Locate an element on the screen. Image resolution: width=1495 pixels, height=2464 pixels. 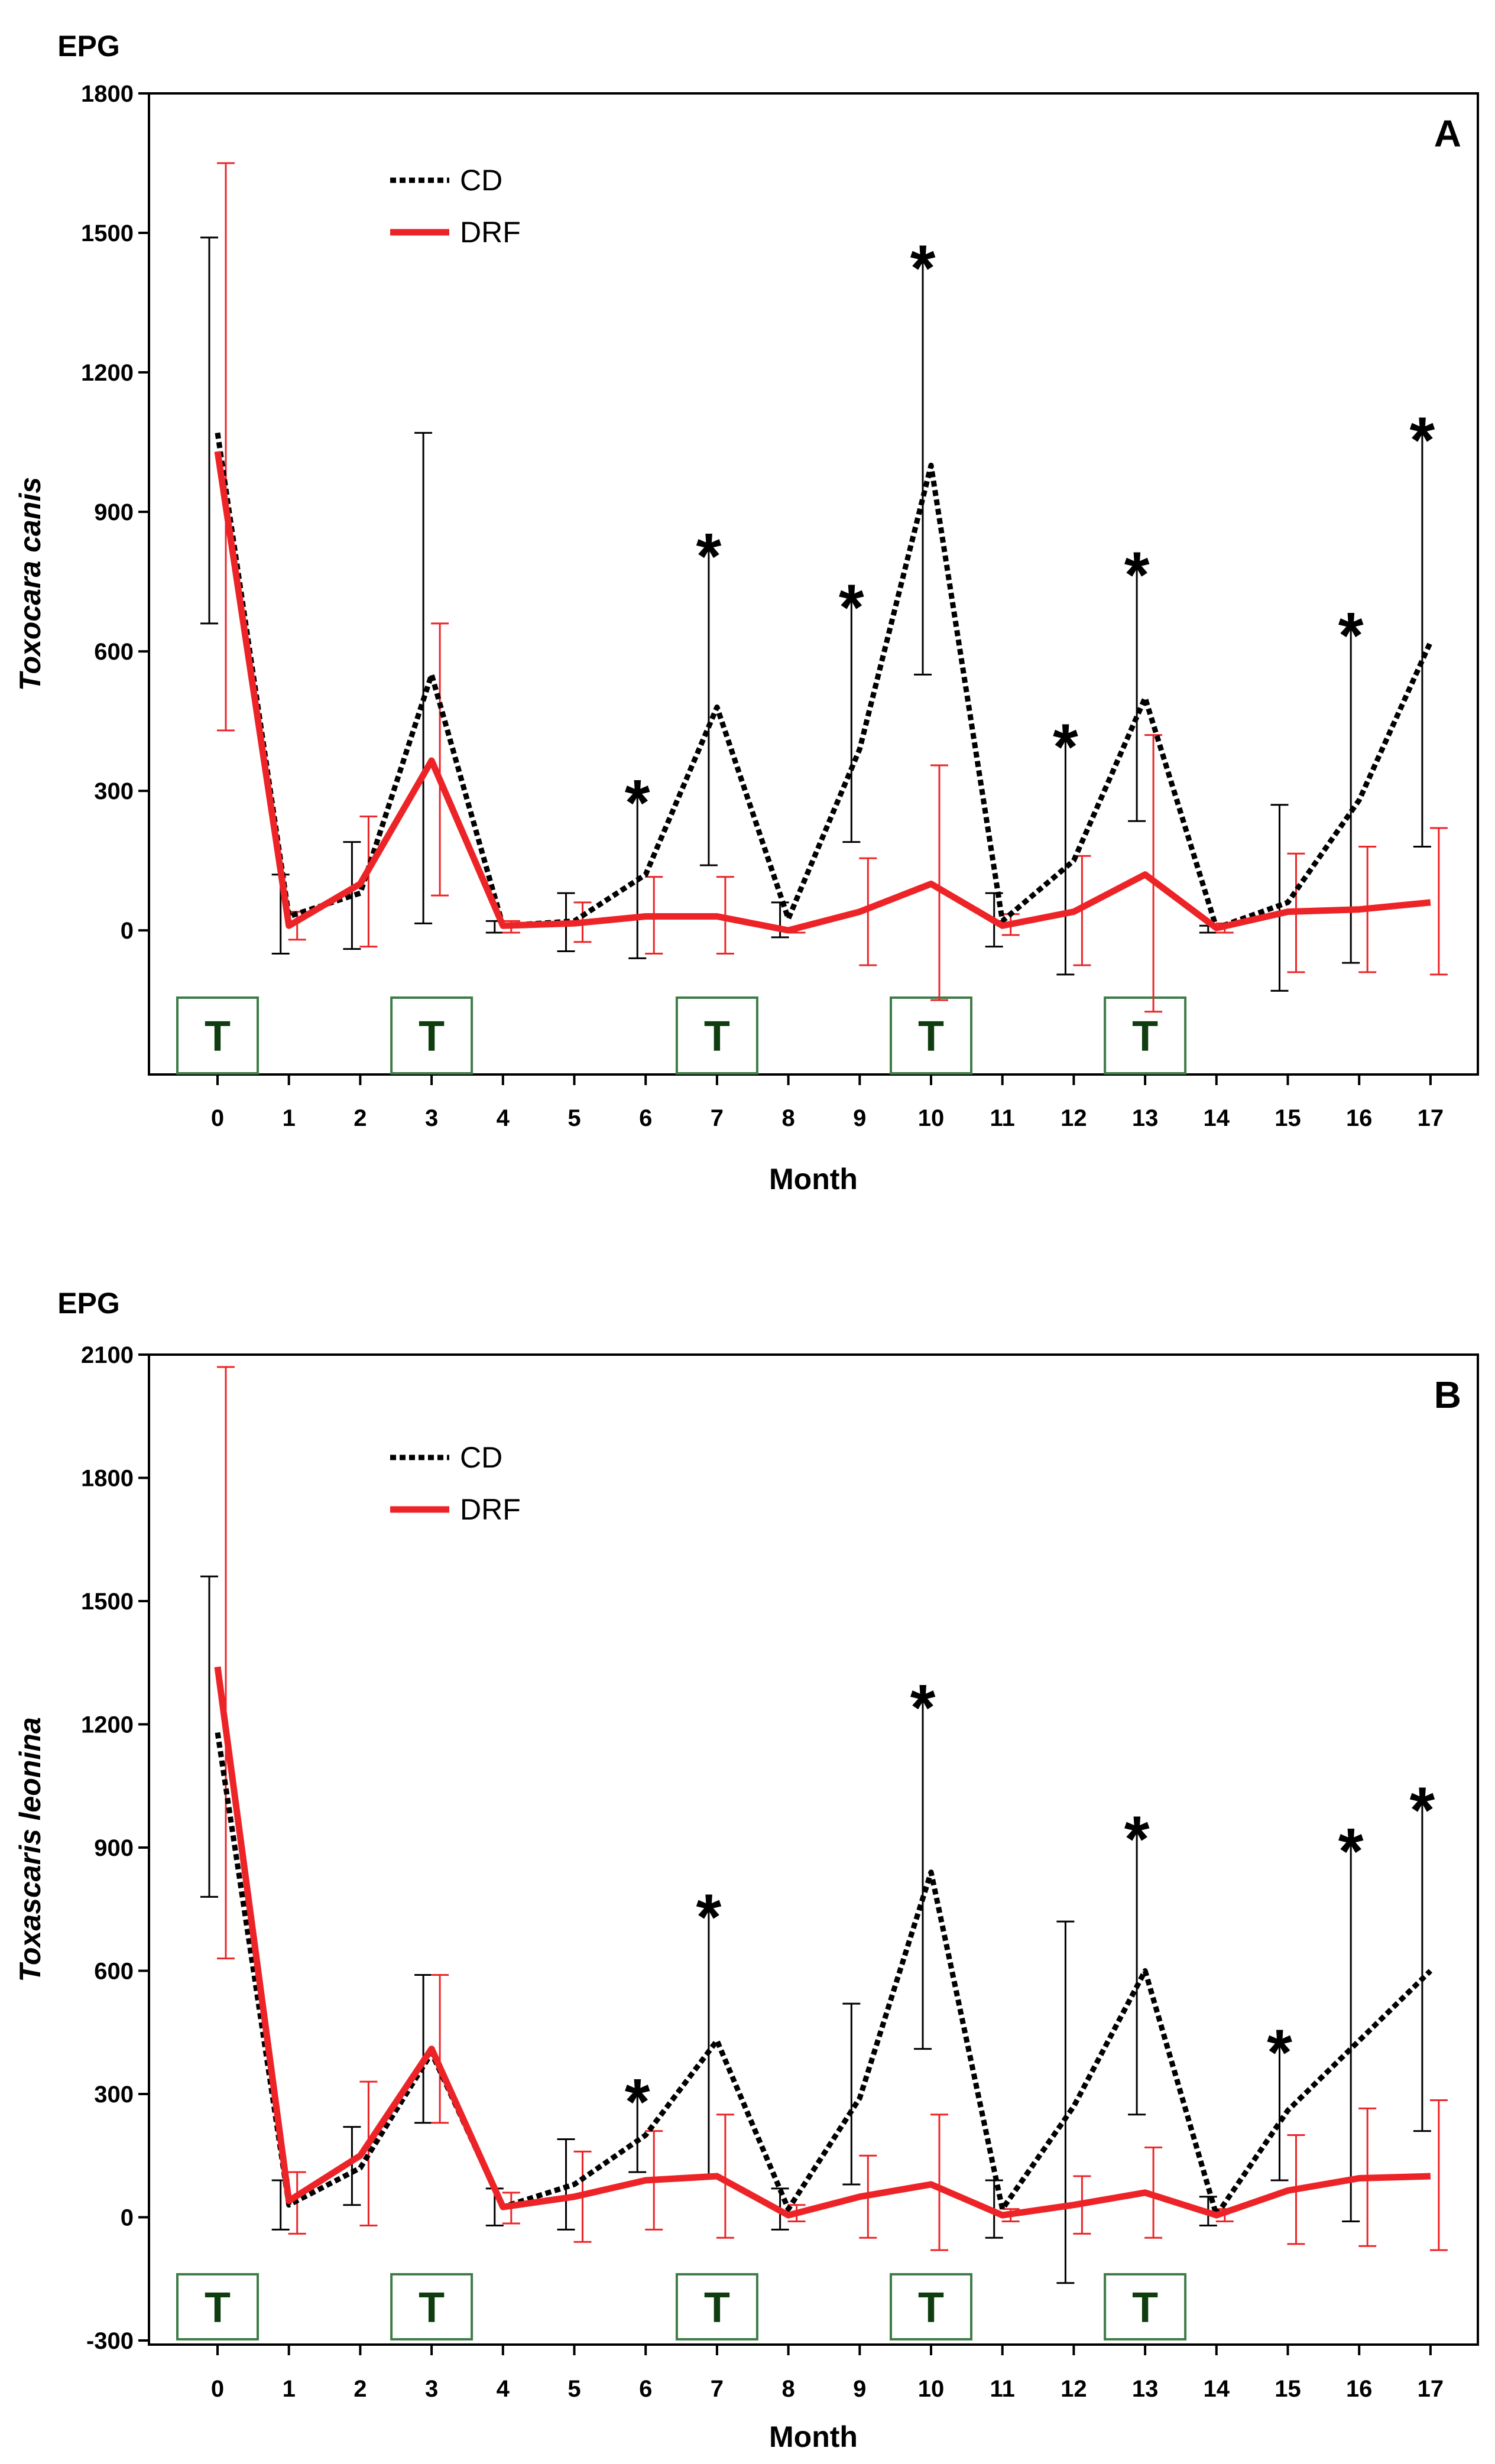
y-tick-label-b: 2100 is located at coordinates (108, 1355).